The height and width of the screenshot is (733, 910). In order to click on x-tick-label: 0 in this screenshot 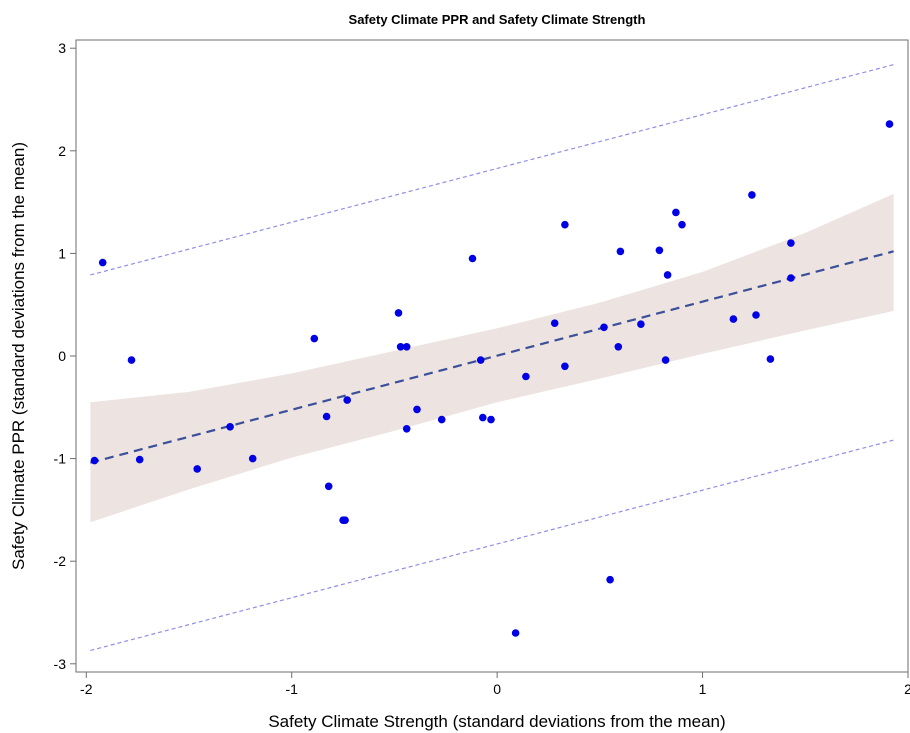, I will do `click(497, 689)`.